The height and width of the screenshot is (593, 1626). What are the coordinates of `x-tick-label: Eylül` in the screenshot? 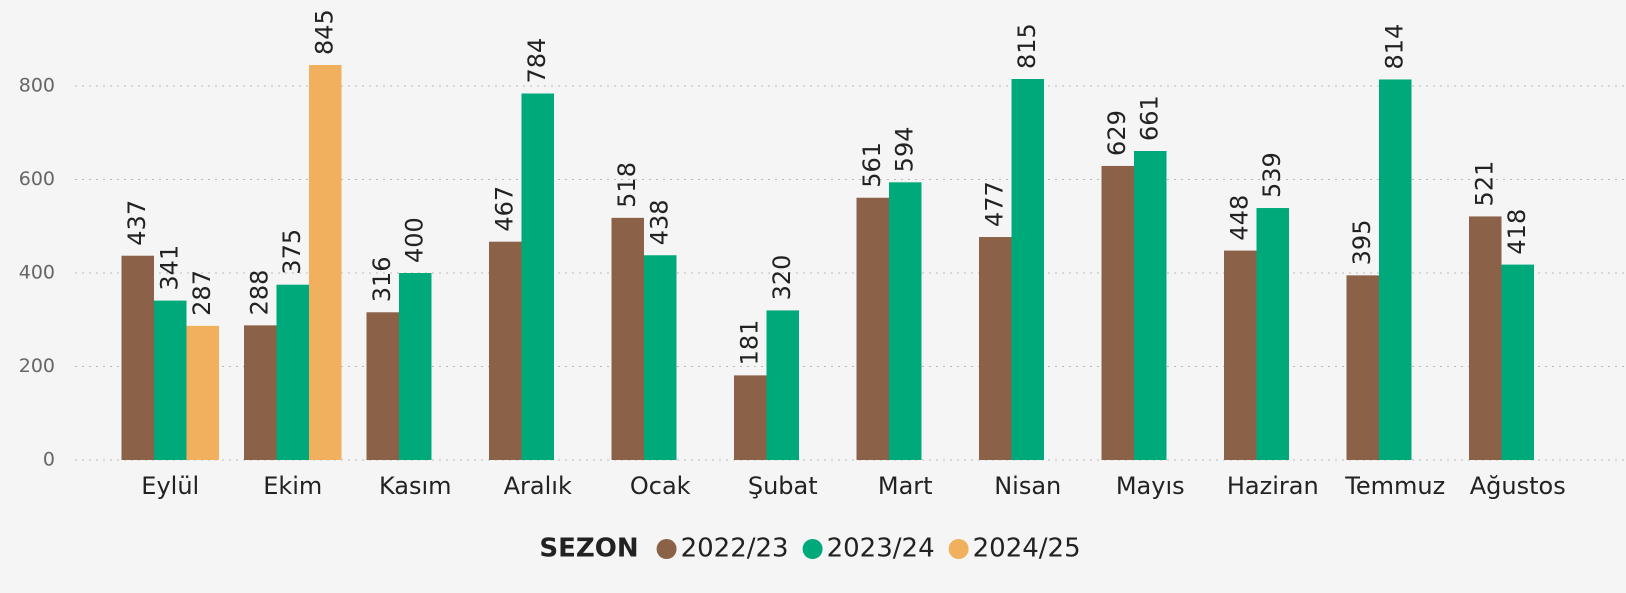 It's located at (170, 486).